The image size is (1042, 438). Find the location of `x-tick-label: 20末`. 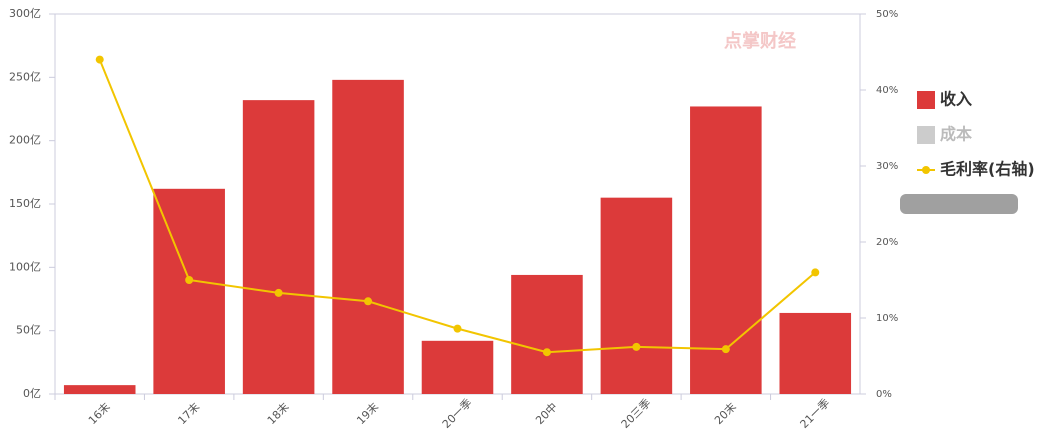

x-tick-label: 20末 is located at coordinates (725, 414).